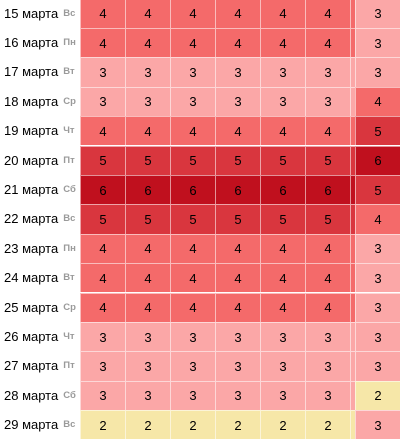 The image size is (400, 443). I want to click on date-label: 16 марта, so click(31, 43).